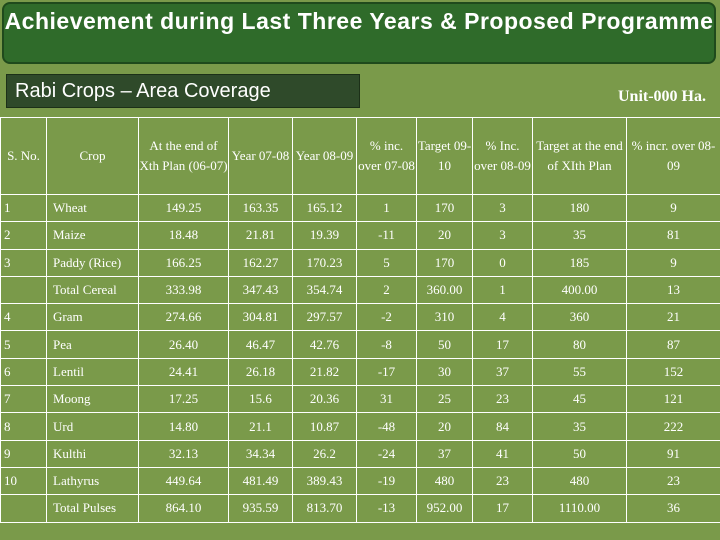 The height and width of the screenshot is (540, 720). Describe the element at coordinates (183, 453) in the screenshot. I see `cell-xth-plan: 32.13` at that location.